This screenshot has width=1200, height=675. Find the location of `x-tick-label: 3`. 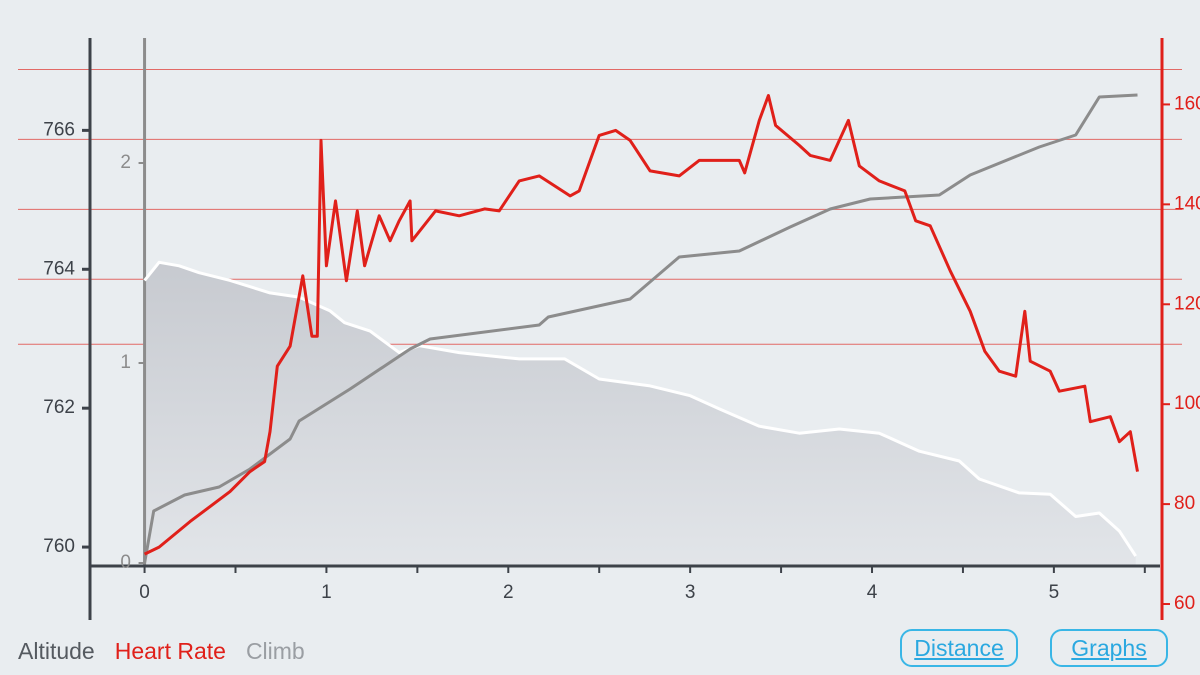

x-tick-label: 3 is located at coordinates (690, 592).